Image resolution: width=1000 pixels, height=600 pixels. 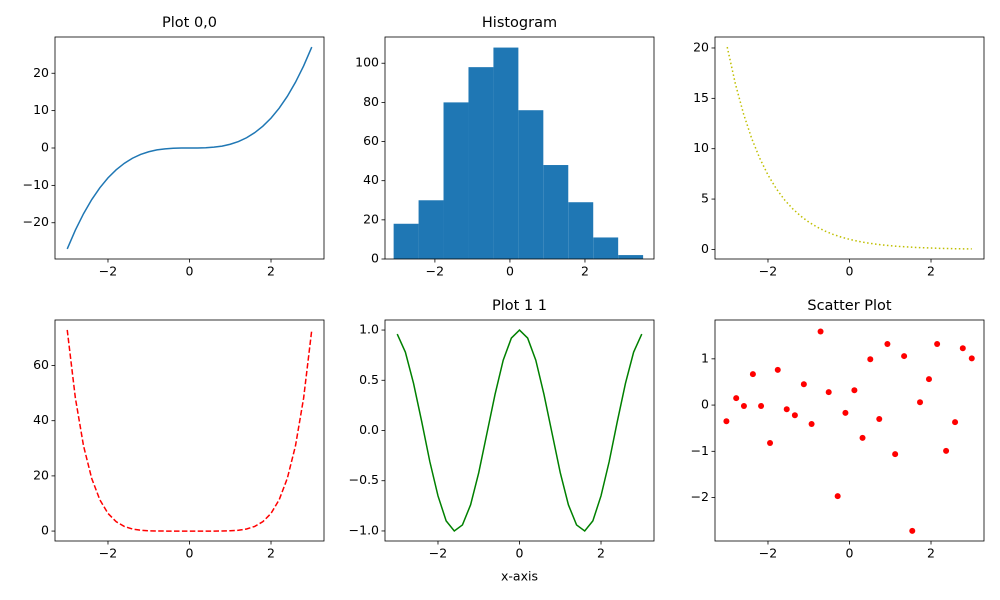 What do you see at coordinates (36, 221) in the screenshot?
I see `y-tick-label: −20` at bounding box center [36, 221].